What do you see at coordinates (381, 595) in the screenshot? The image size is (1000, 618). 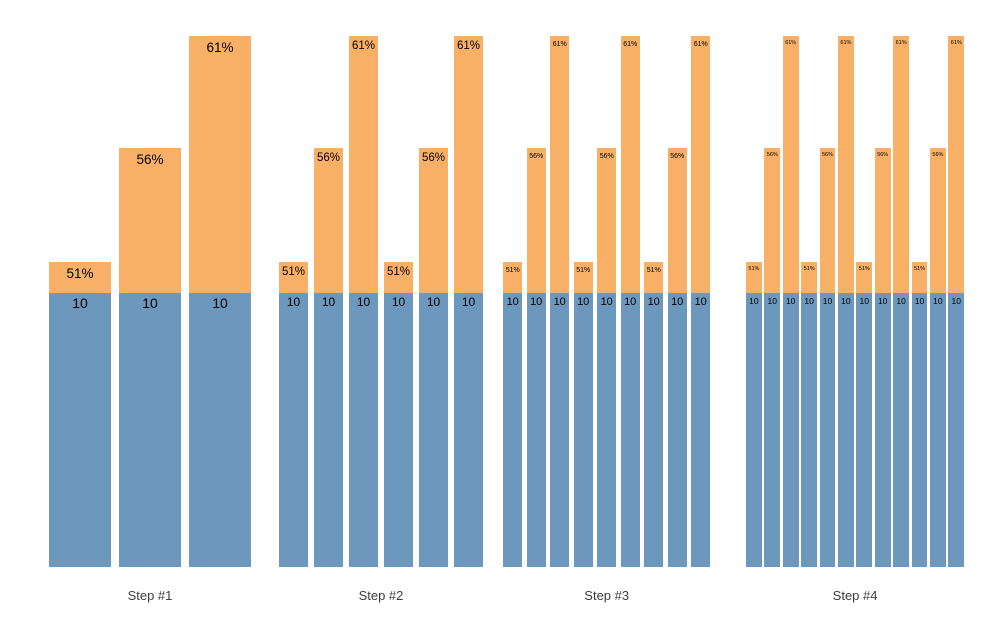 I see `step-axis-label: Step #2` at bounding box center [381, 595].